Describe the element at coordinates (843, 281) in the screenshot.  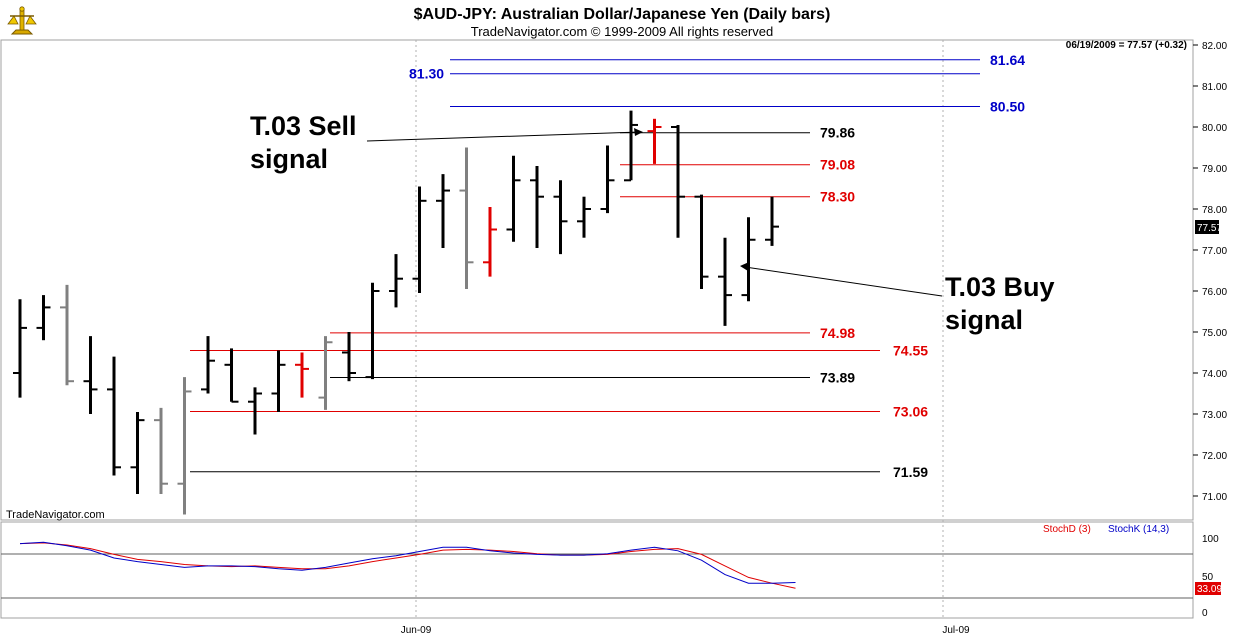
I see `buy-signal-arrow` at that location.